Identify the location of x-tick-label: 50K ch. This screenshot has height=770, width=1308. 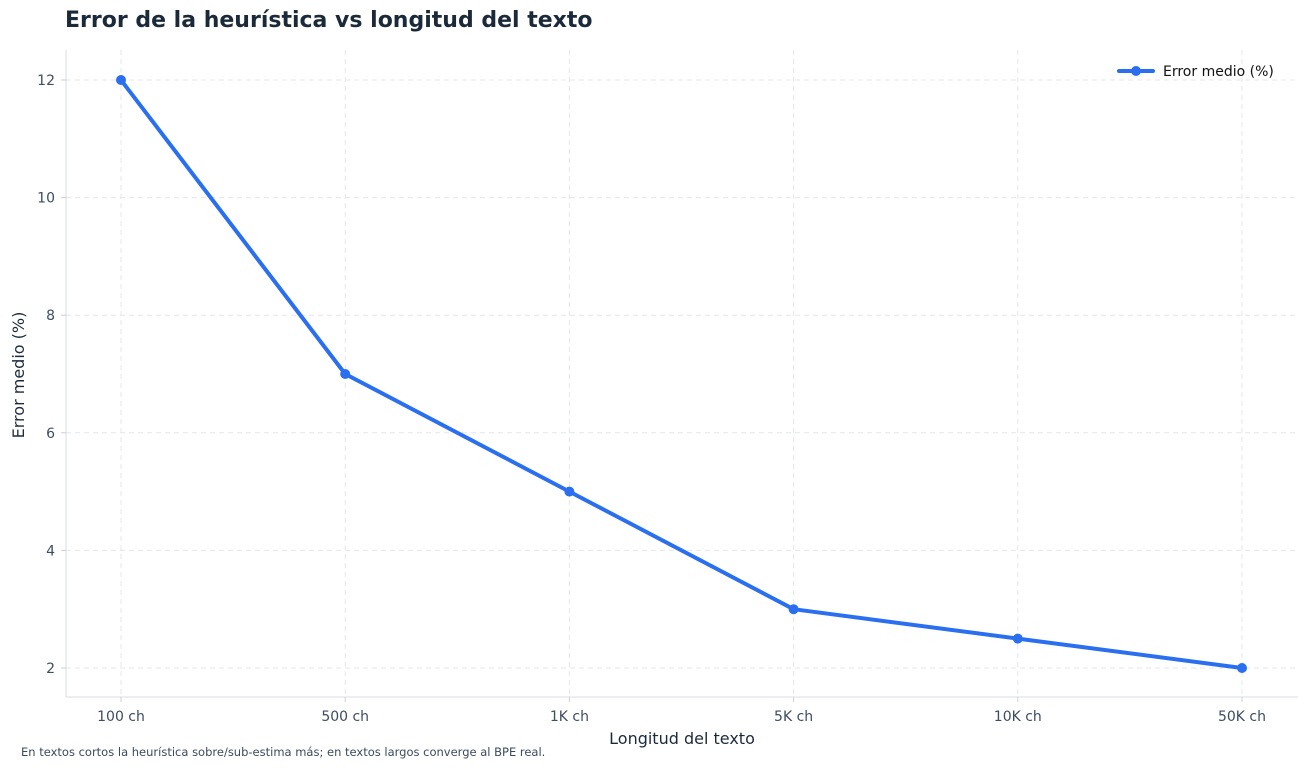
(1242, 717).